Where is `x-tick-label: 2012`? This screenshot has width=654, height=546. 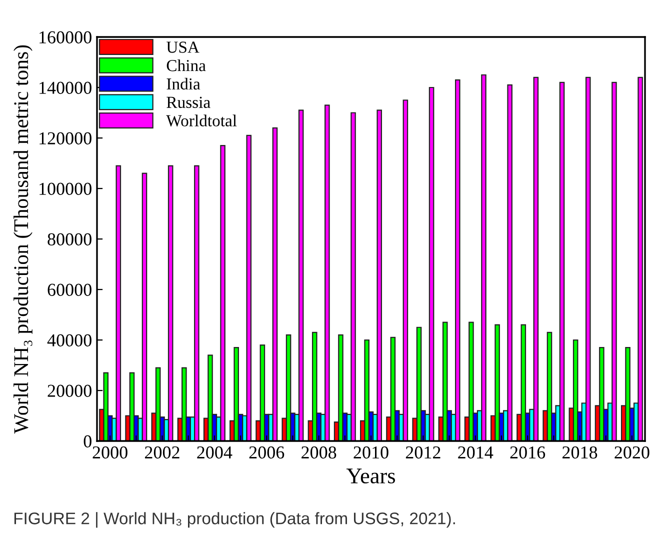
x-tick-label: 2012 is located at coordinates (423, 452).